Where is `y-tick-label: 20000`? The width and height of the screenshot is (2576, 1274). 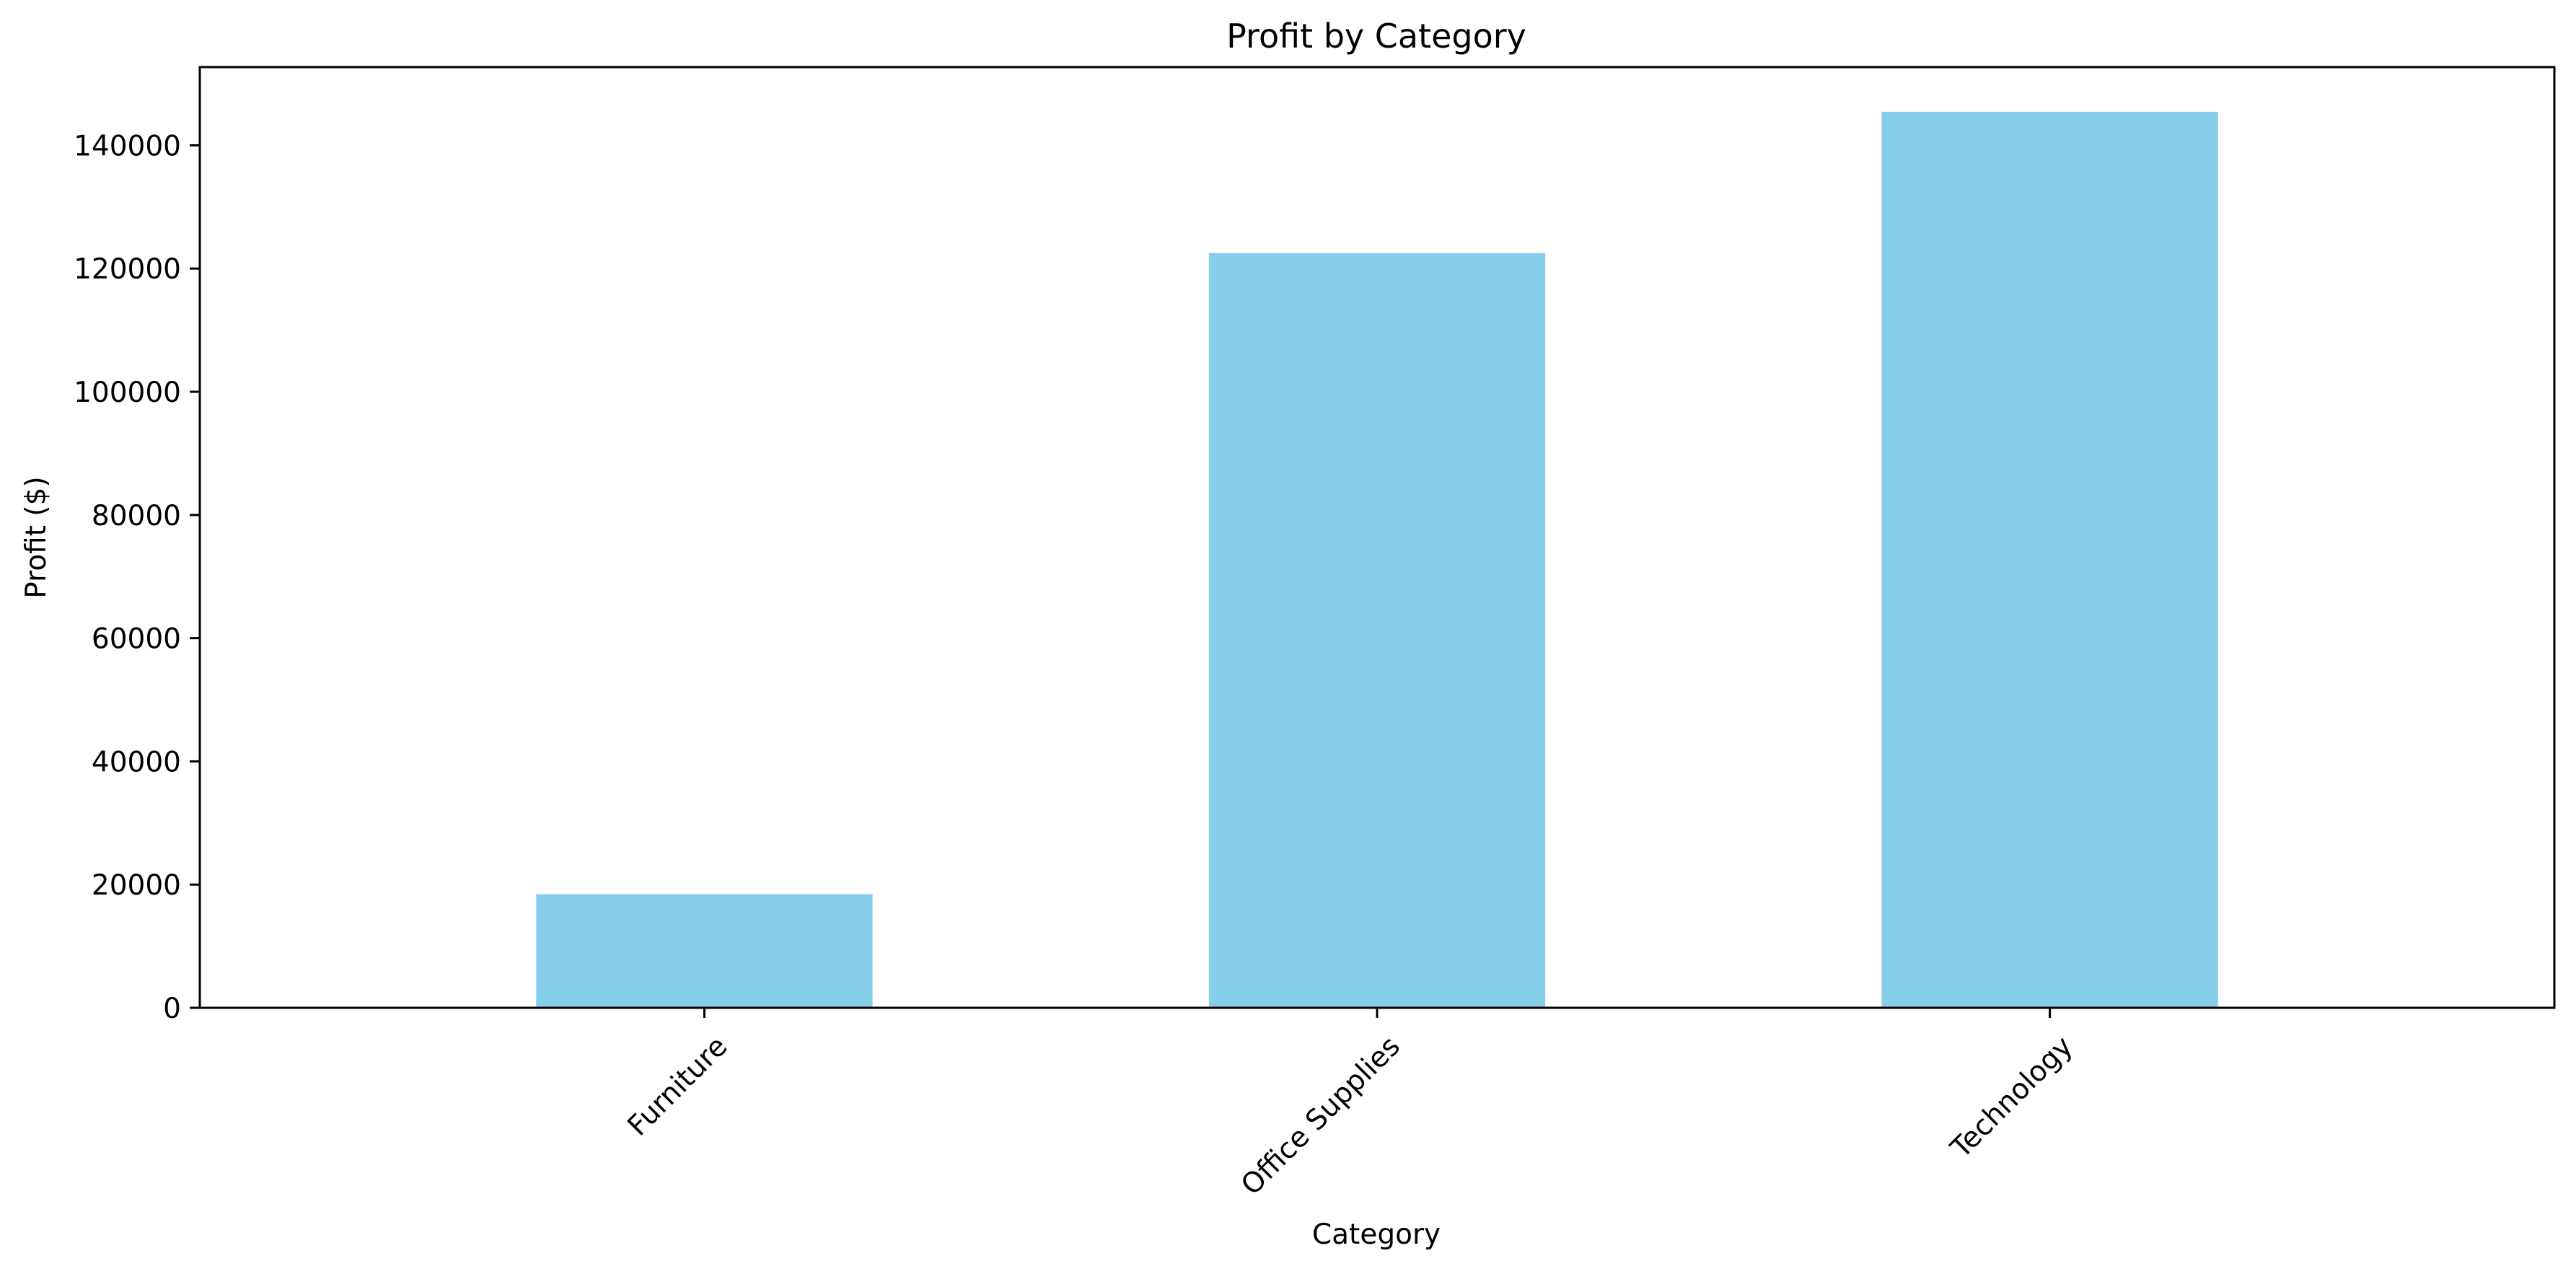 y-tick-label: 20000 is located at coordinates (136, 885).